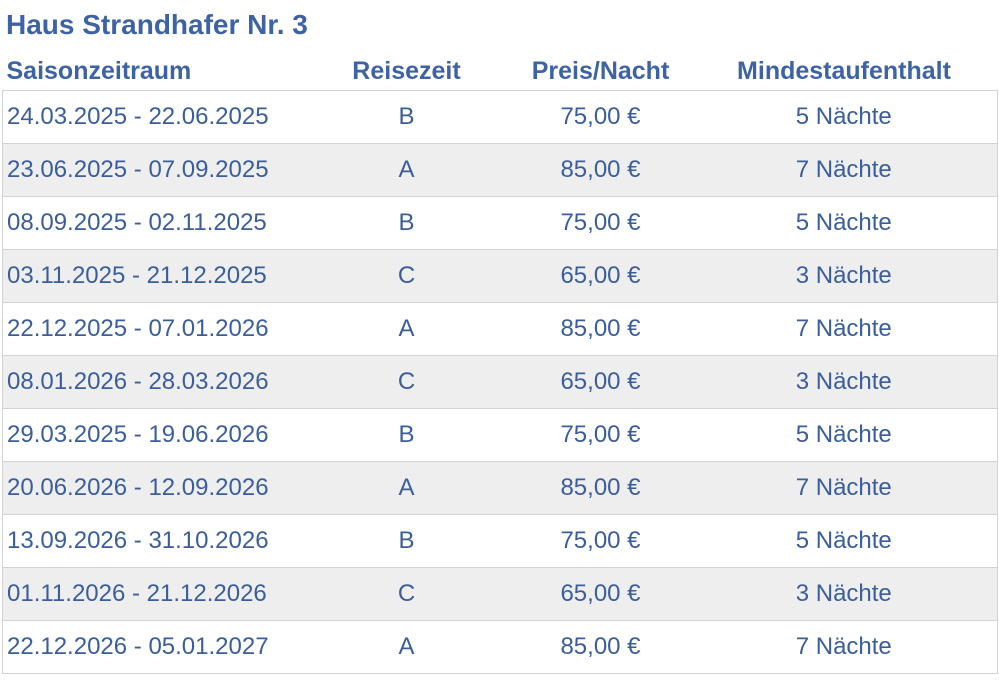  I want to click on table-row: 08.09.2025 - 02.11.2025 B 75,00 €5 Nächte, so click(500, 223).